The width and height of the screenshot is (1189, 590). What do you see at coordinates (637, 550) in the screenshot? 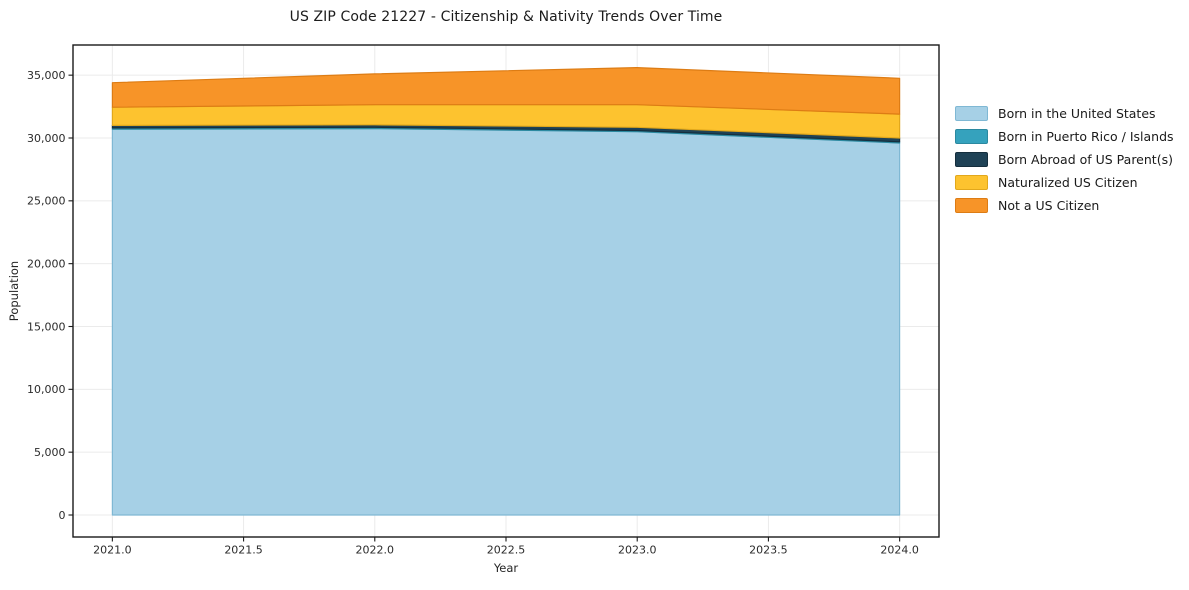
I see `x-tick-label: 2023.0` at bounding box center [637, 550].